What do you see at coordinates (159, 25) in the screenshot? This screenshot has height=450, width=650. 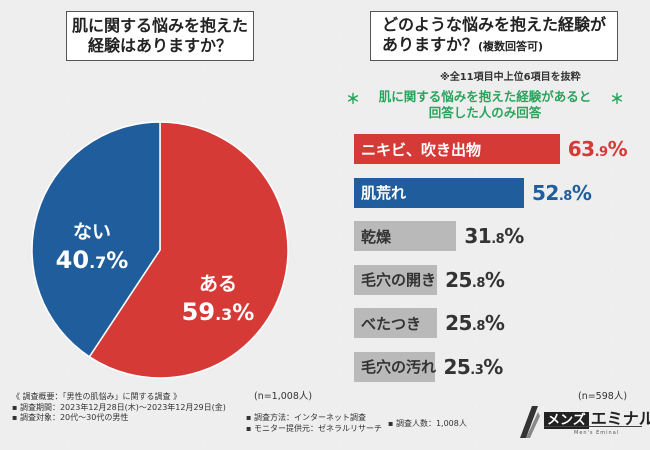 I see `left-question-line1: 肌に関する悩みを抱えた` at bounding box center [159, 25].